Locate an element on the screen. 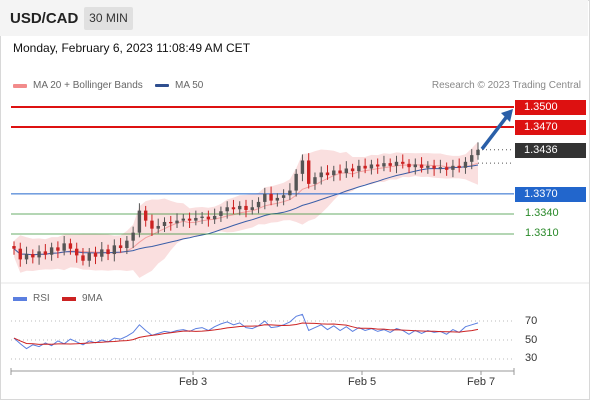  rsi-tick-50: 50 is located at coordinates (531, 340).